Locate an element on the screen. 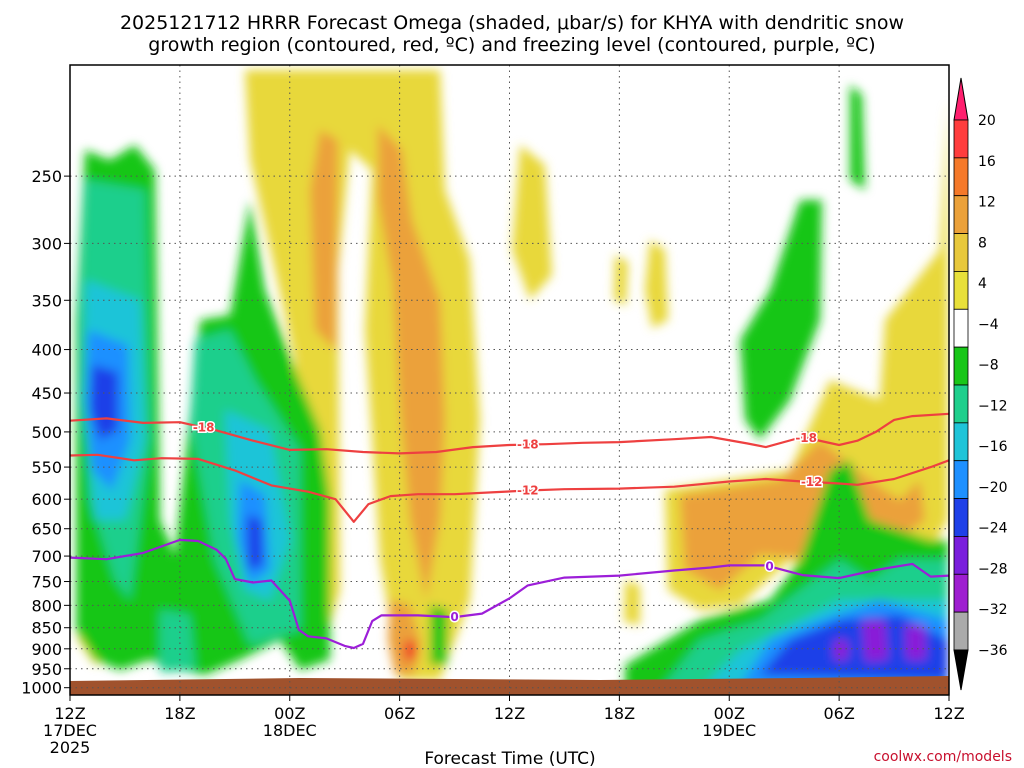  y-tick-label: 700 is located at coordinates (46, 556).